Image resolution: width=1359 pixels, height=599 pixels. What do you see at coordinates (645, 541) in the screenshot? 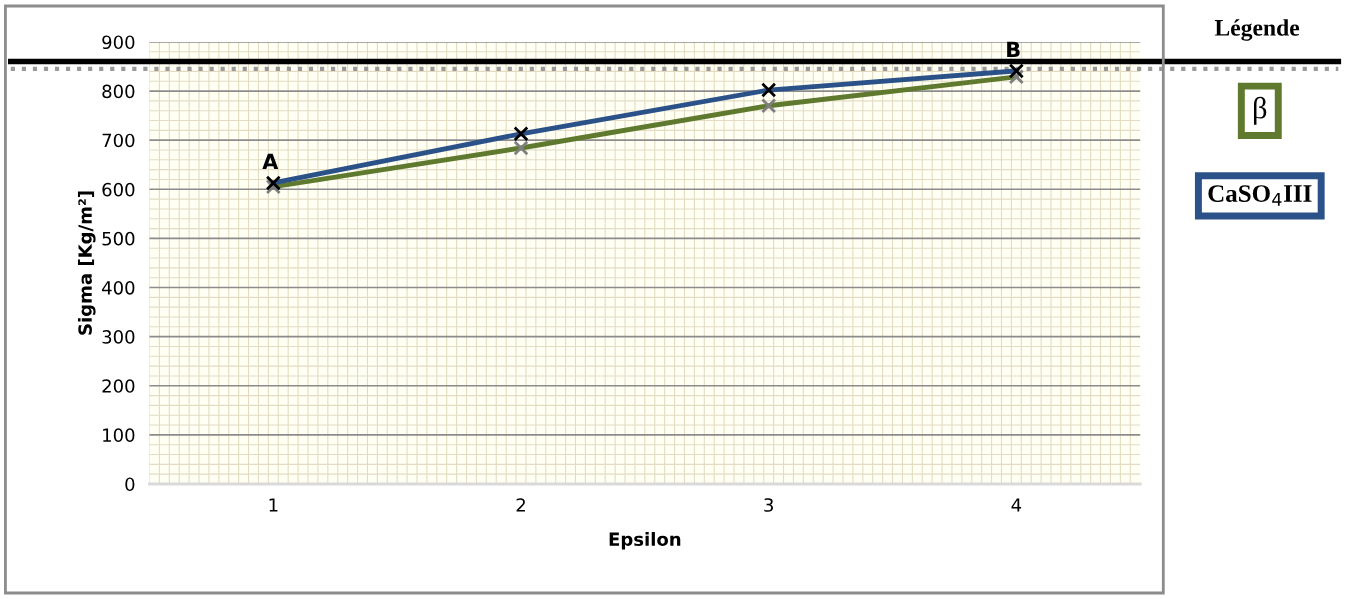
I see `x-axis-title: Epsilon` at bounding box center [645, 541].